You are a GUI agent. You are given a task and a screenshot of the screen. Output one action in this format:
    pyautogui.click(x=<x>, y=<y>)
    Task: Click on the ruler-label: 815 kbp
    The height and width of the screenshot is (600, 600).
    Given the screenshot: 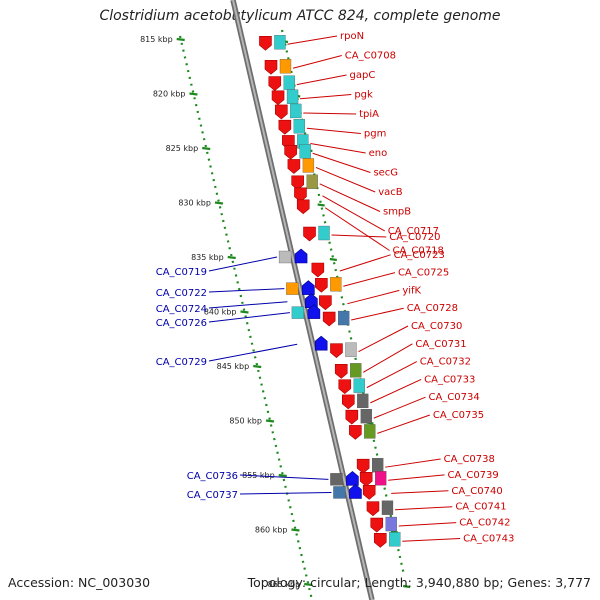 What is the action you would take?
    pyautogui.click(x=156, y=39)
    